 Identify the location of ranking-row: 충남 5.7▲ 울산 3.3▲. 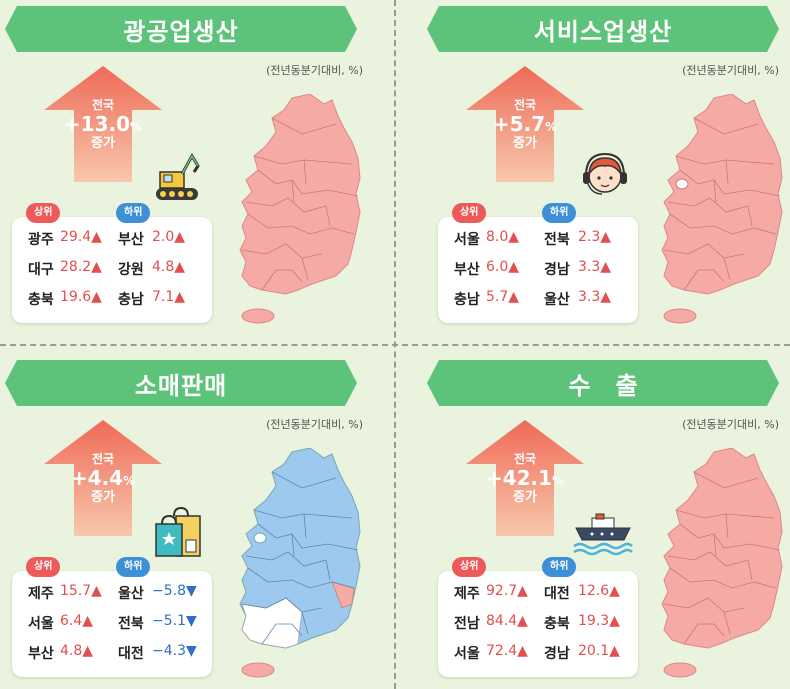
(533, 298).